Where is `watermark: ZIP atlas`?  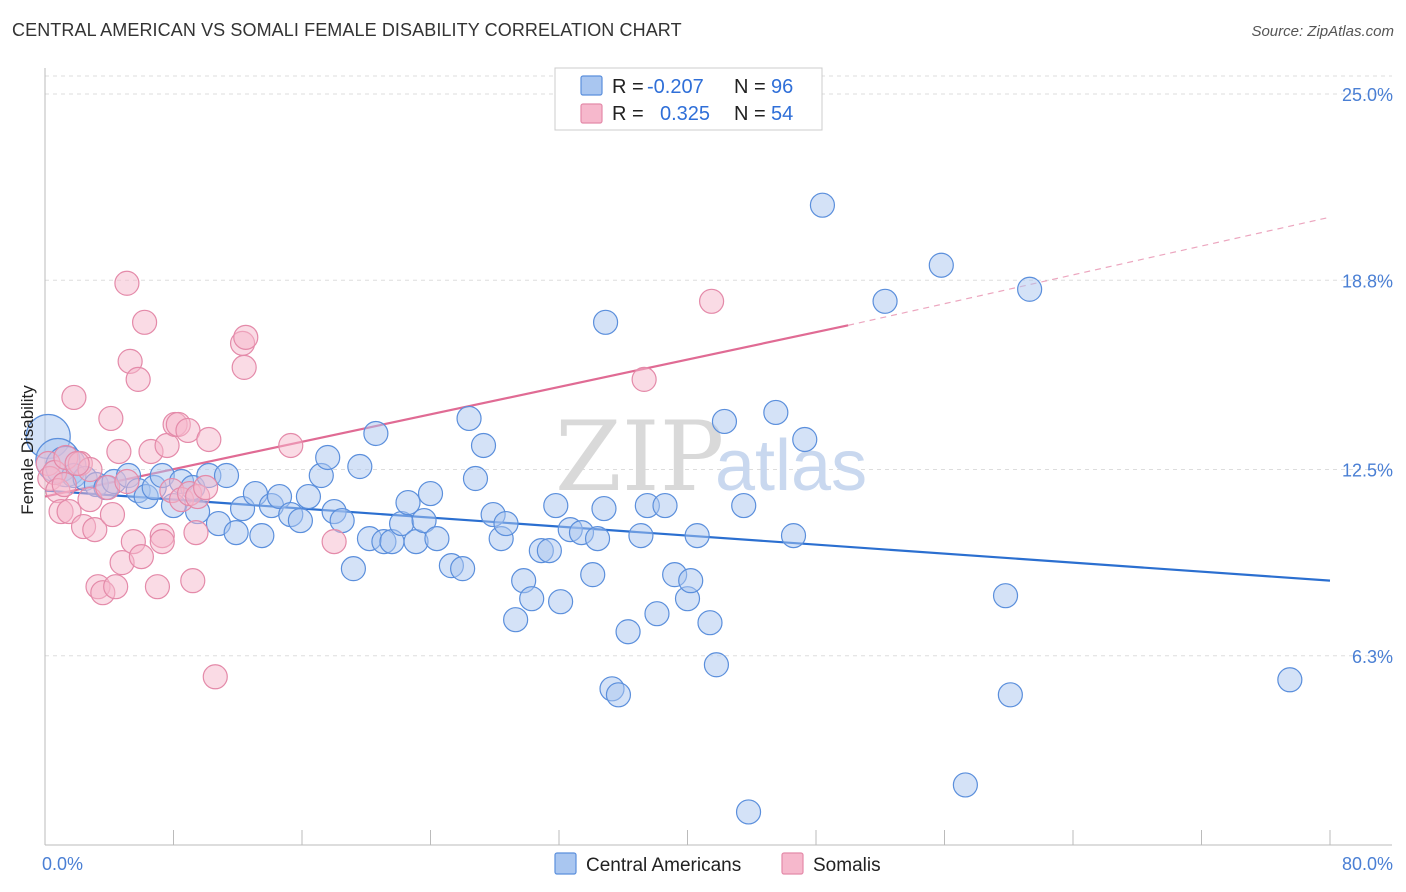 watermark: ZIP atlas is located at coordinates (711, 457).